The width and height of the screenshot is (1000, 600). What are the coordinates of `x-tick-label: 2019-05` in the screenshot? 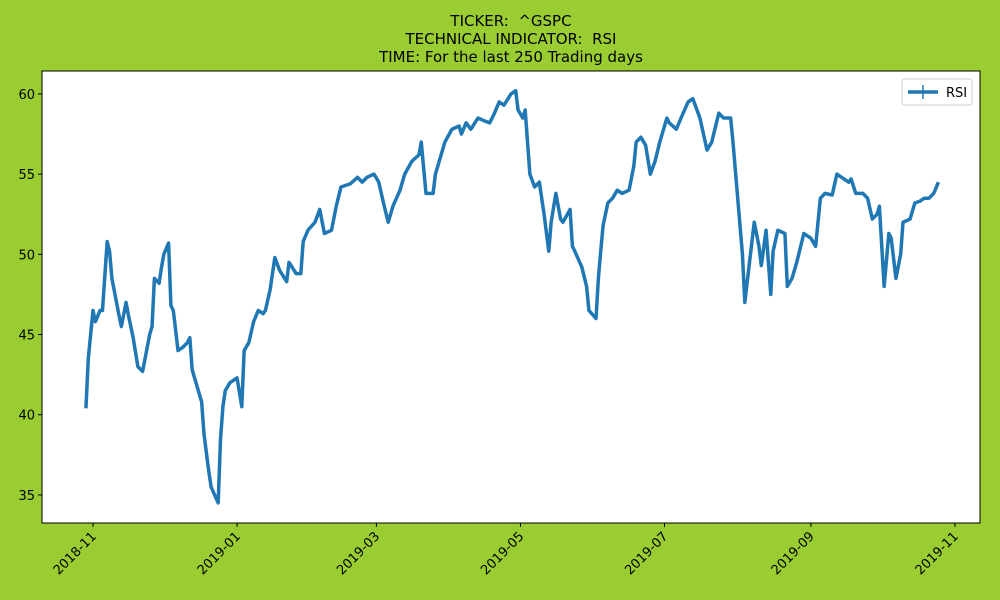 It's located at (502, 553).